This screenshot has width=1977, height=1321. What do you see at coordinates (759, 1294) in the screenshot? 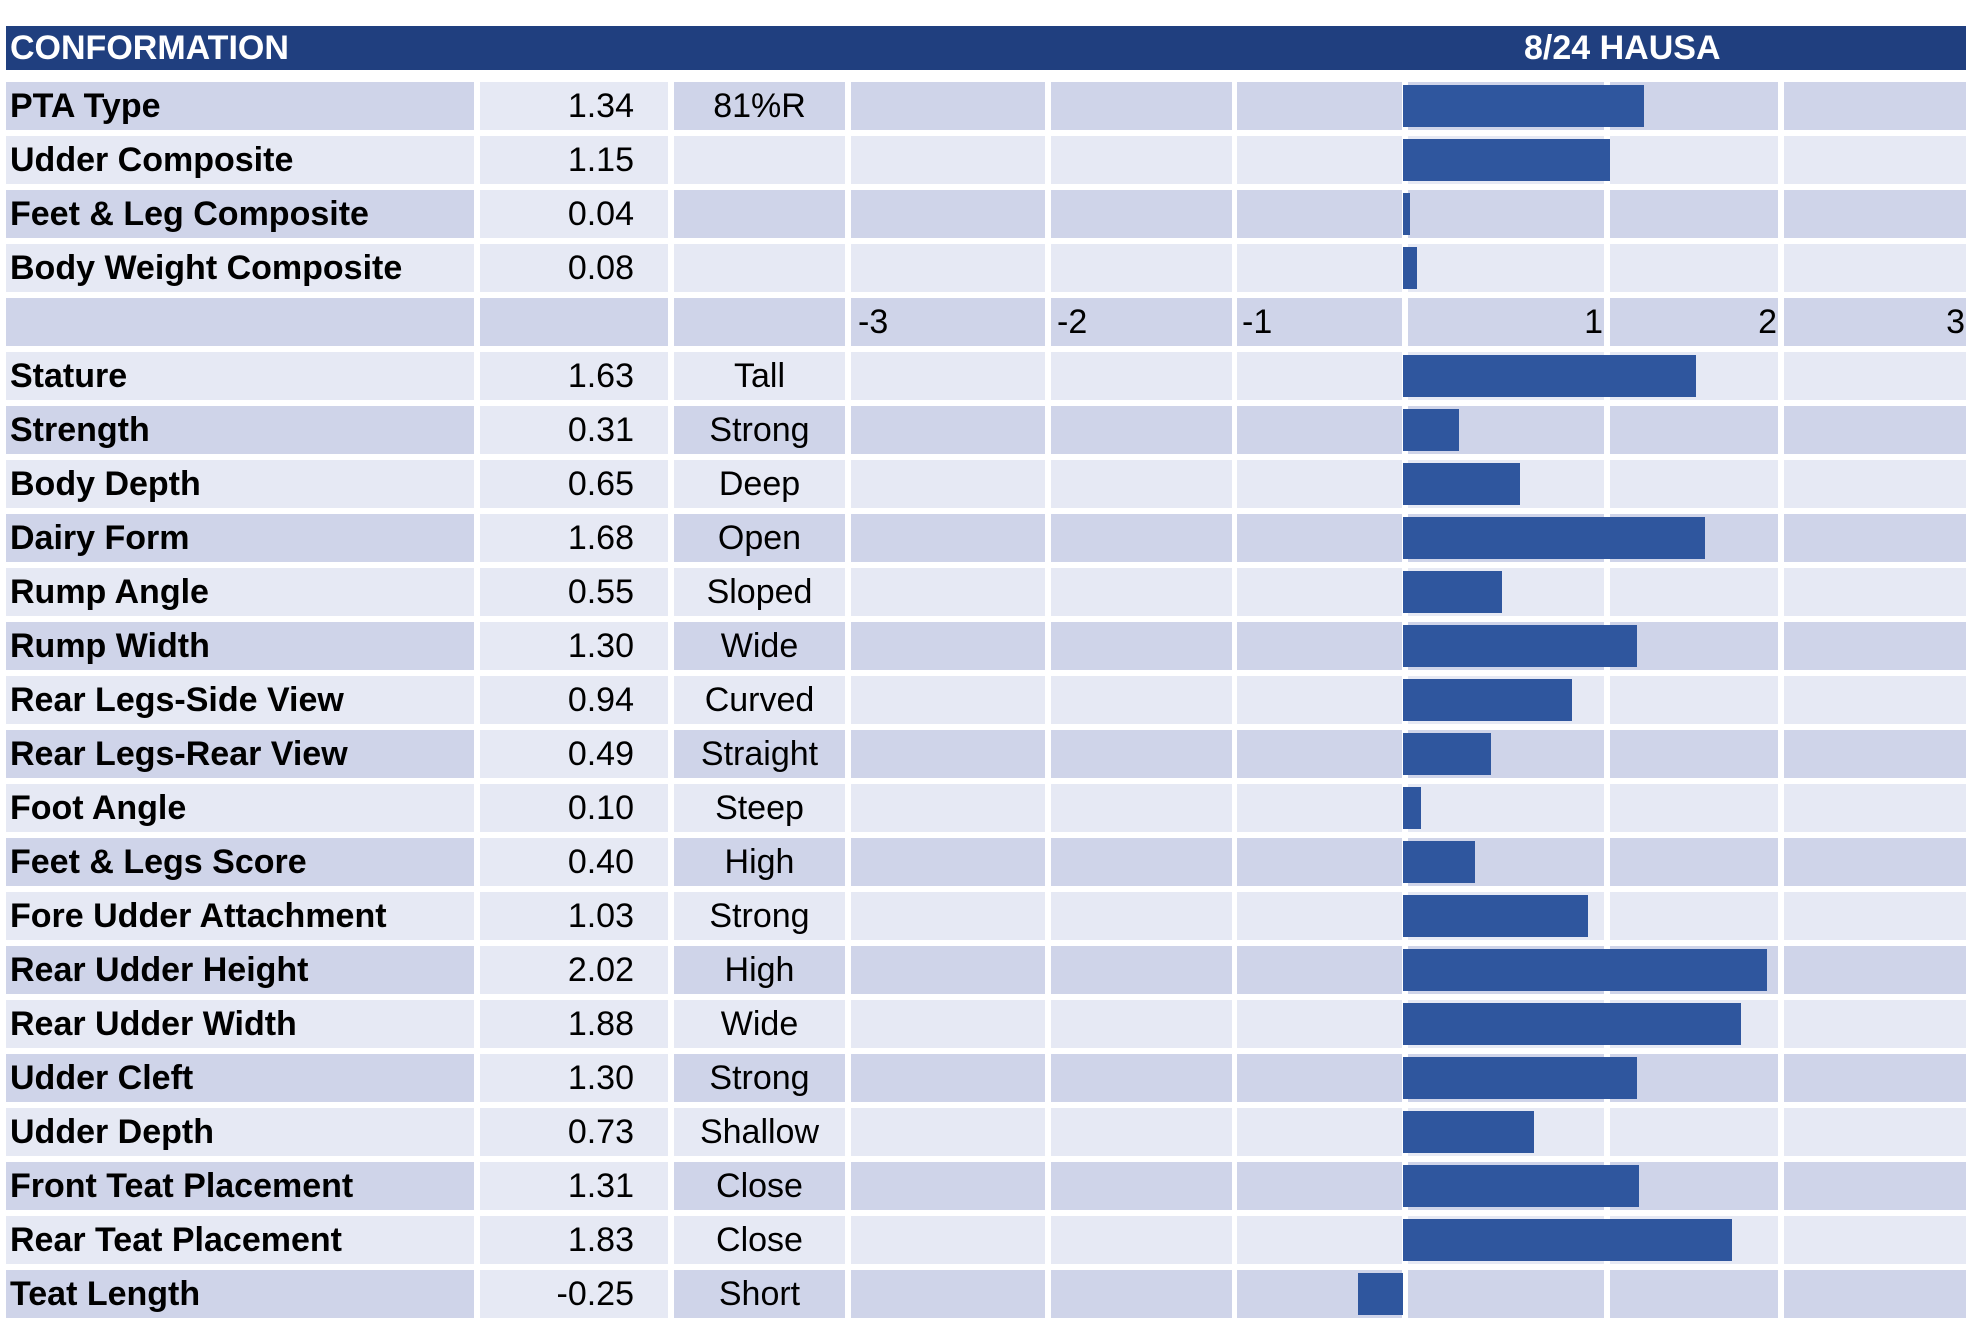
I see `trait-description: Short` at bounding box center [759, 1294].